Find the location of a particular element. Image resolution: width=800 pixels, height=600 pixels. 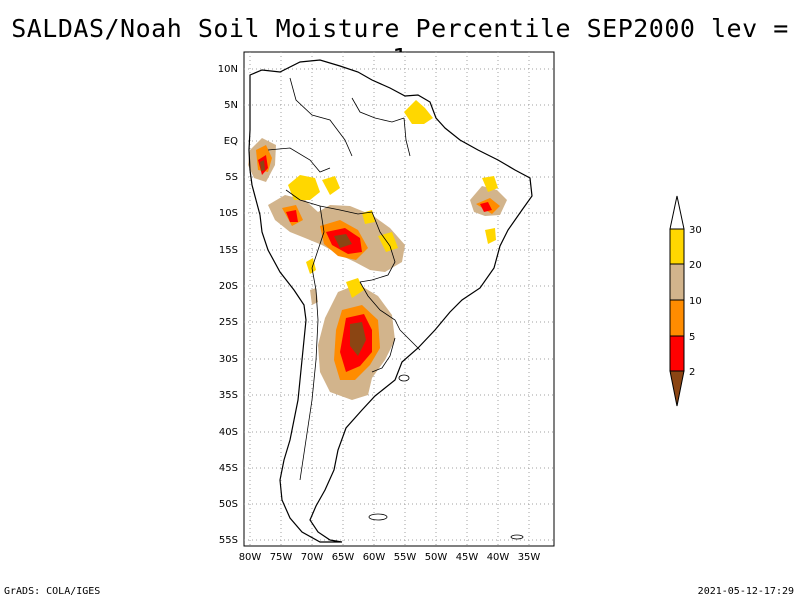

lon-label: 55W is located at coordinates (405, 557).